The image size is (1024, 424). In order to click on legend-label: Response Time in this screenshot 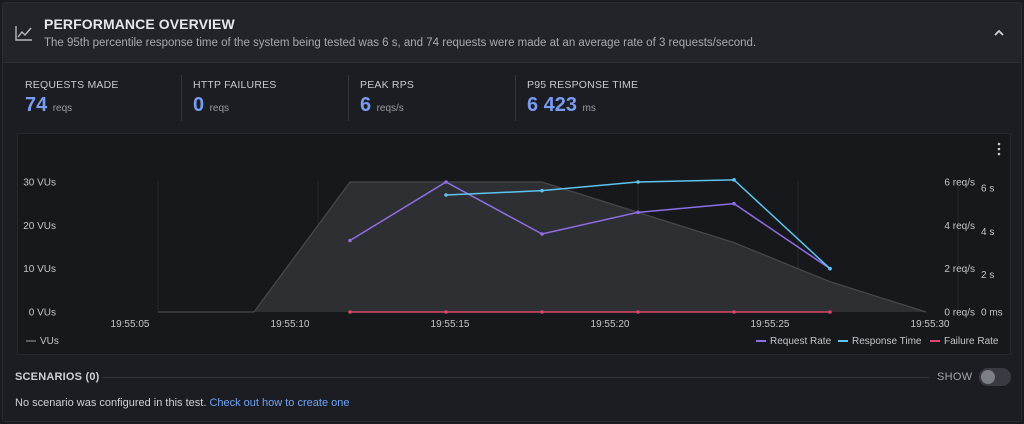, I will do `click(887, 341)`.